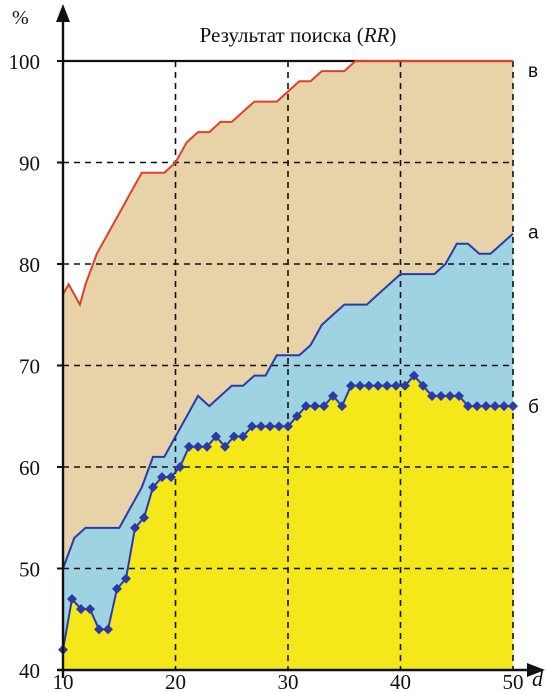 The height and width of the screenshot is (692, 547). What do you see at coordinates (29, 570) in the screenshot?
I see `y-tick-label: 50` at bounding box center [29, 570].